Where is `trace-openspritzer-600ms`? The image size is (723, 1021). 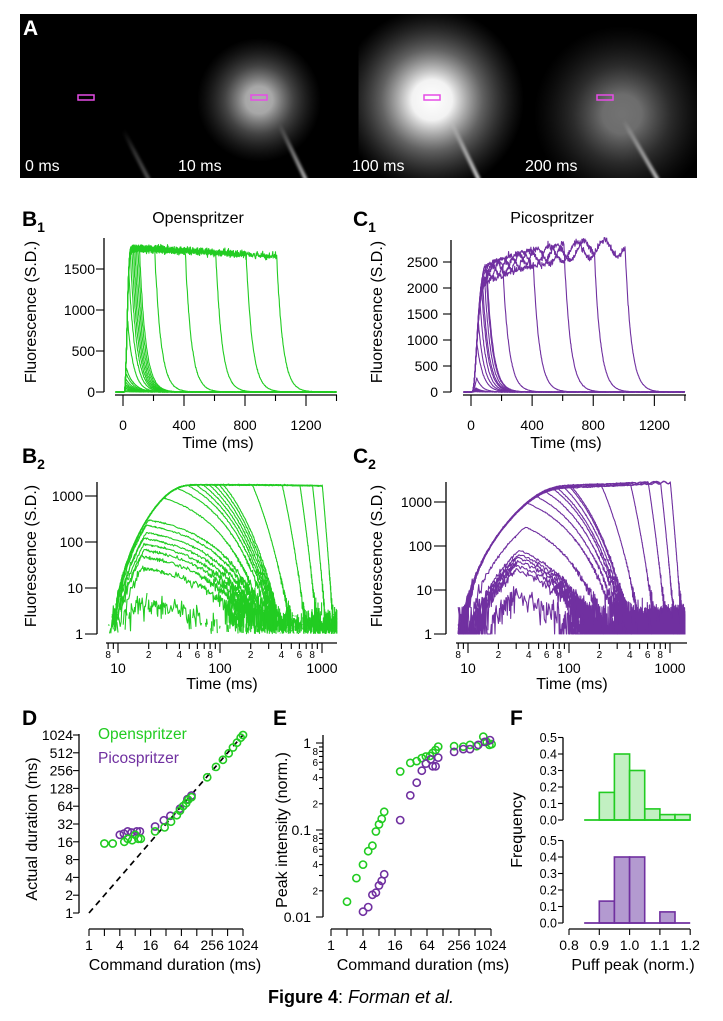
trace-openspritzer-600ms is located at coordinates (226, 318).